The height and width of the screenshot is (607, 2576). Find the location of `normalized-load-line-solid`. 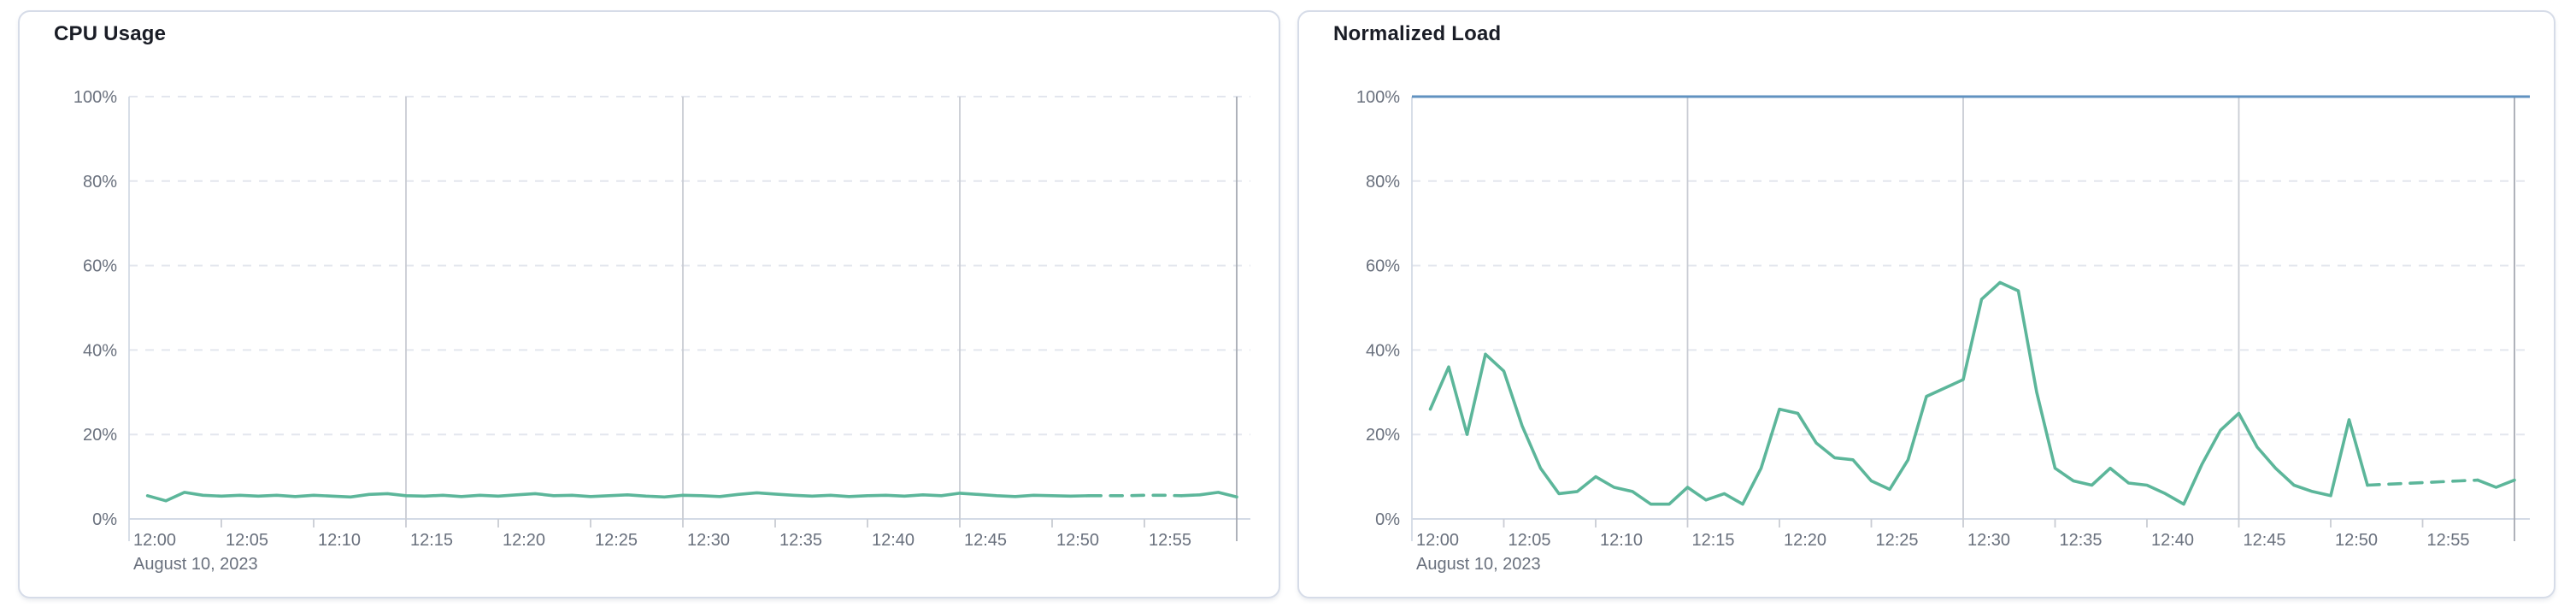

normalized-load-line-solid is located at coordinates (1898, 393).